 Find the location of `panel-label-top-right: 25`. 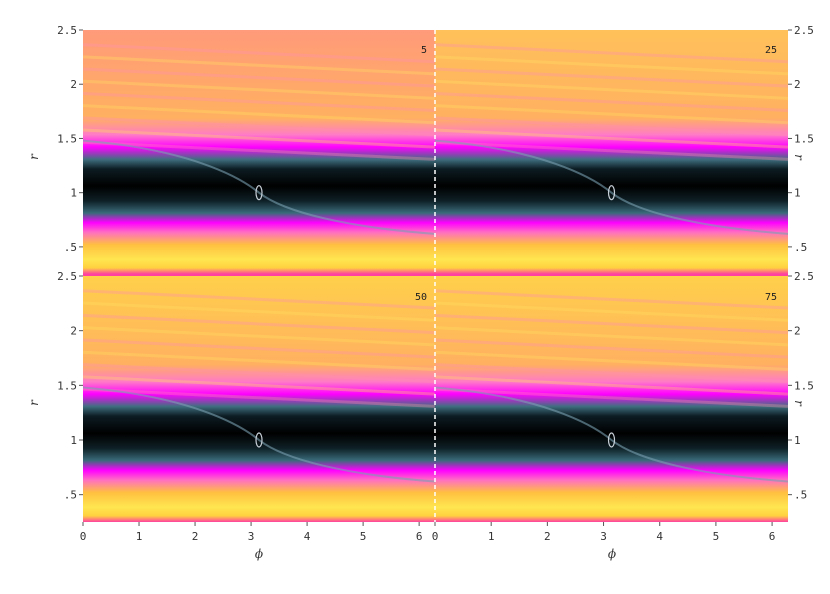

panel-label-top-right: 25 is located at coordinates (771, 50).